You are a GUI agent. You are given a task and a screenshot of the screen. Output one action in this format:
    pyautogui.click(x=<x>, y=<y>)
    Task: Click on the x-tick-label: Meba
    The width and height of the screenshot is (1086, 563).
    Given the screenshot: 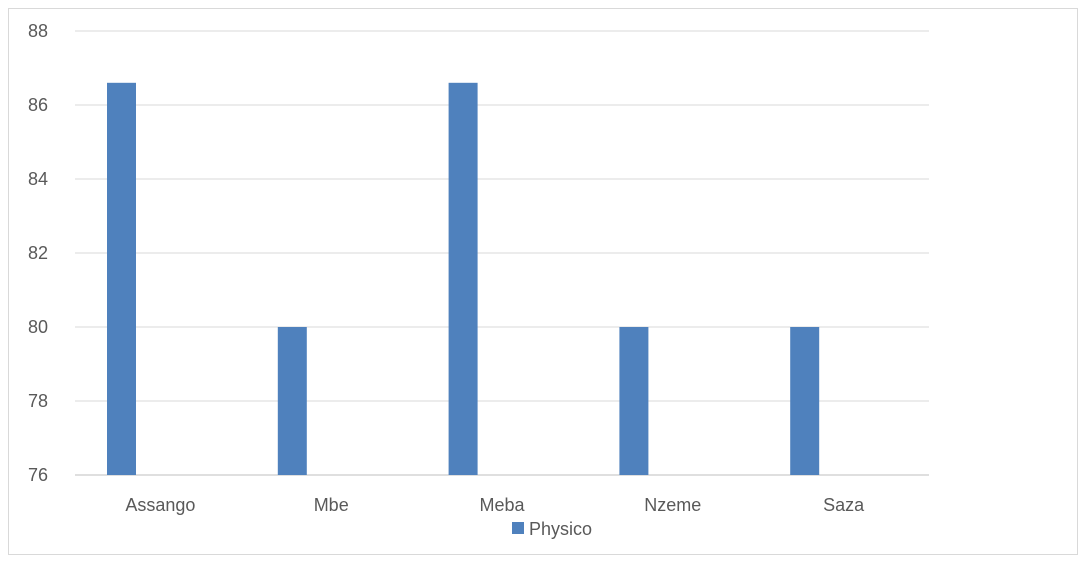 What is the action you would take?
    pyautogui.click(x=502, y=505)
    